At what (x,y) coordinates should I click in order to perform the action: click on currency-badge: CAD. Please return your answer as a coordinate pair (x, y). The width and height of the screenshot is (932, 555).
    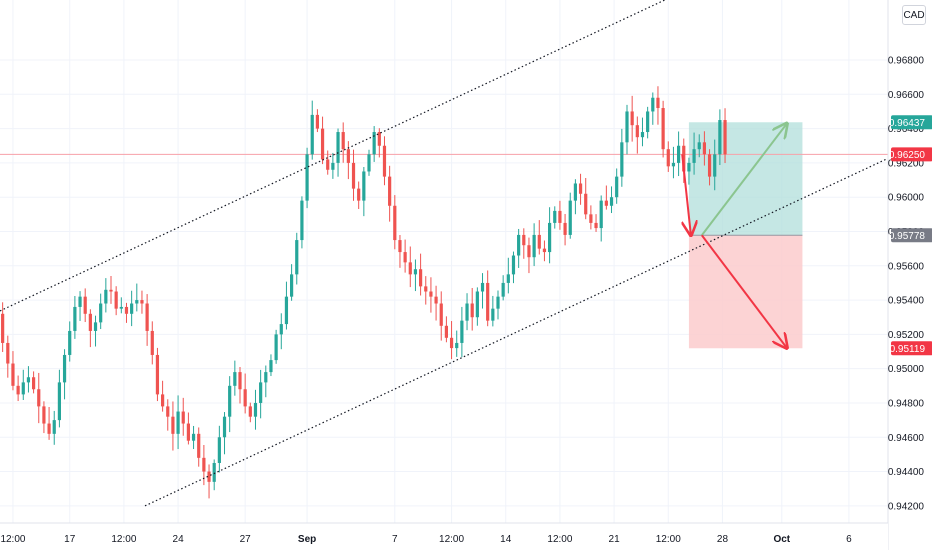
    Looking at the image, I should click on (914, 15).